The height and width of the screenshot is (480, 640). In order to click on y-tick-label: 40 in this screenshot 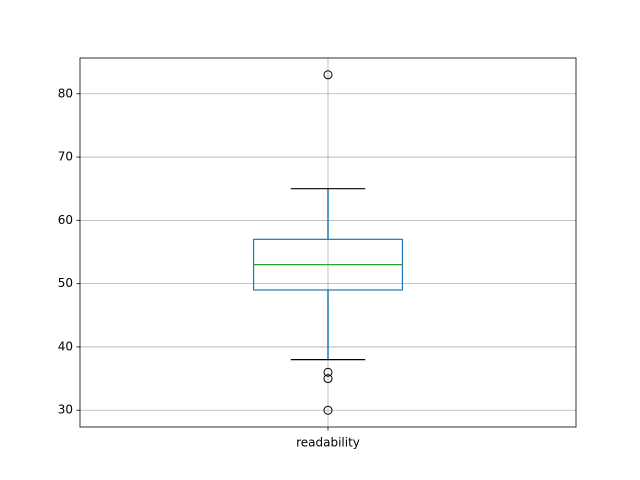, I will do `click(65, 346)`.